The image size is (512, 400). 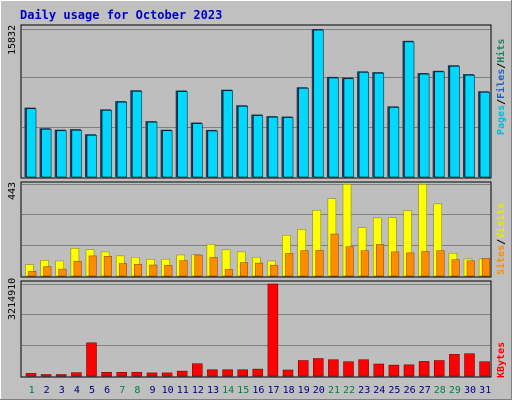 What do you see at coordinates (501, 360) in the screenshot?
I see `kbytes-legend: KBytes` at bounding box center [501, 360].